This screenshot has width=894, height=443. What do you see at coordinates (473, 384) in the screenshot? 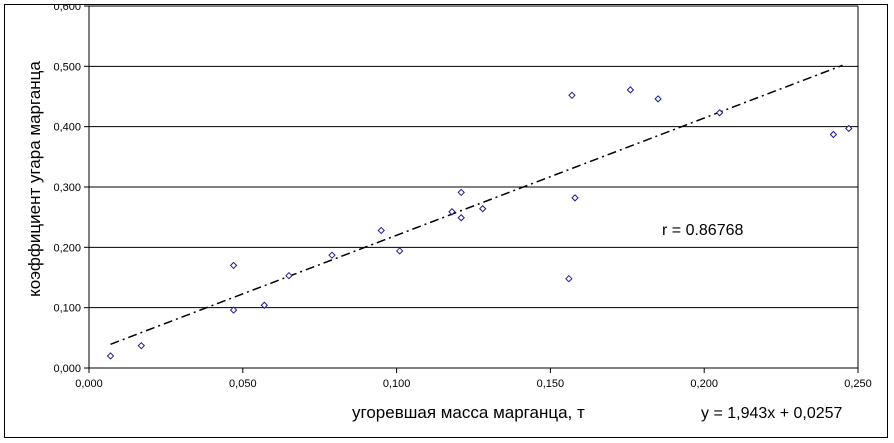
I see `x-tick-labels: 0,000 0,050 0,100 0,150 0,200 0,250` at bounding box center [473, 384].